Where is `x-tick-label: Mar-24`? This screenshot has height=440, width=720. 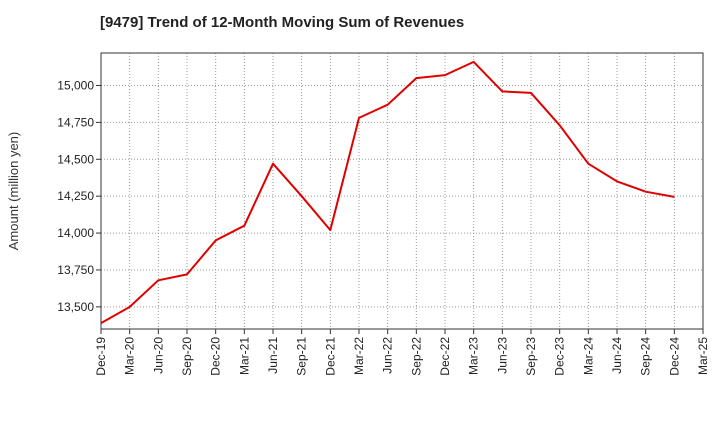 x-tick-label: Mar-24 is located at coordinates (588, 356).